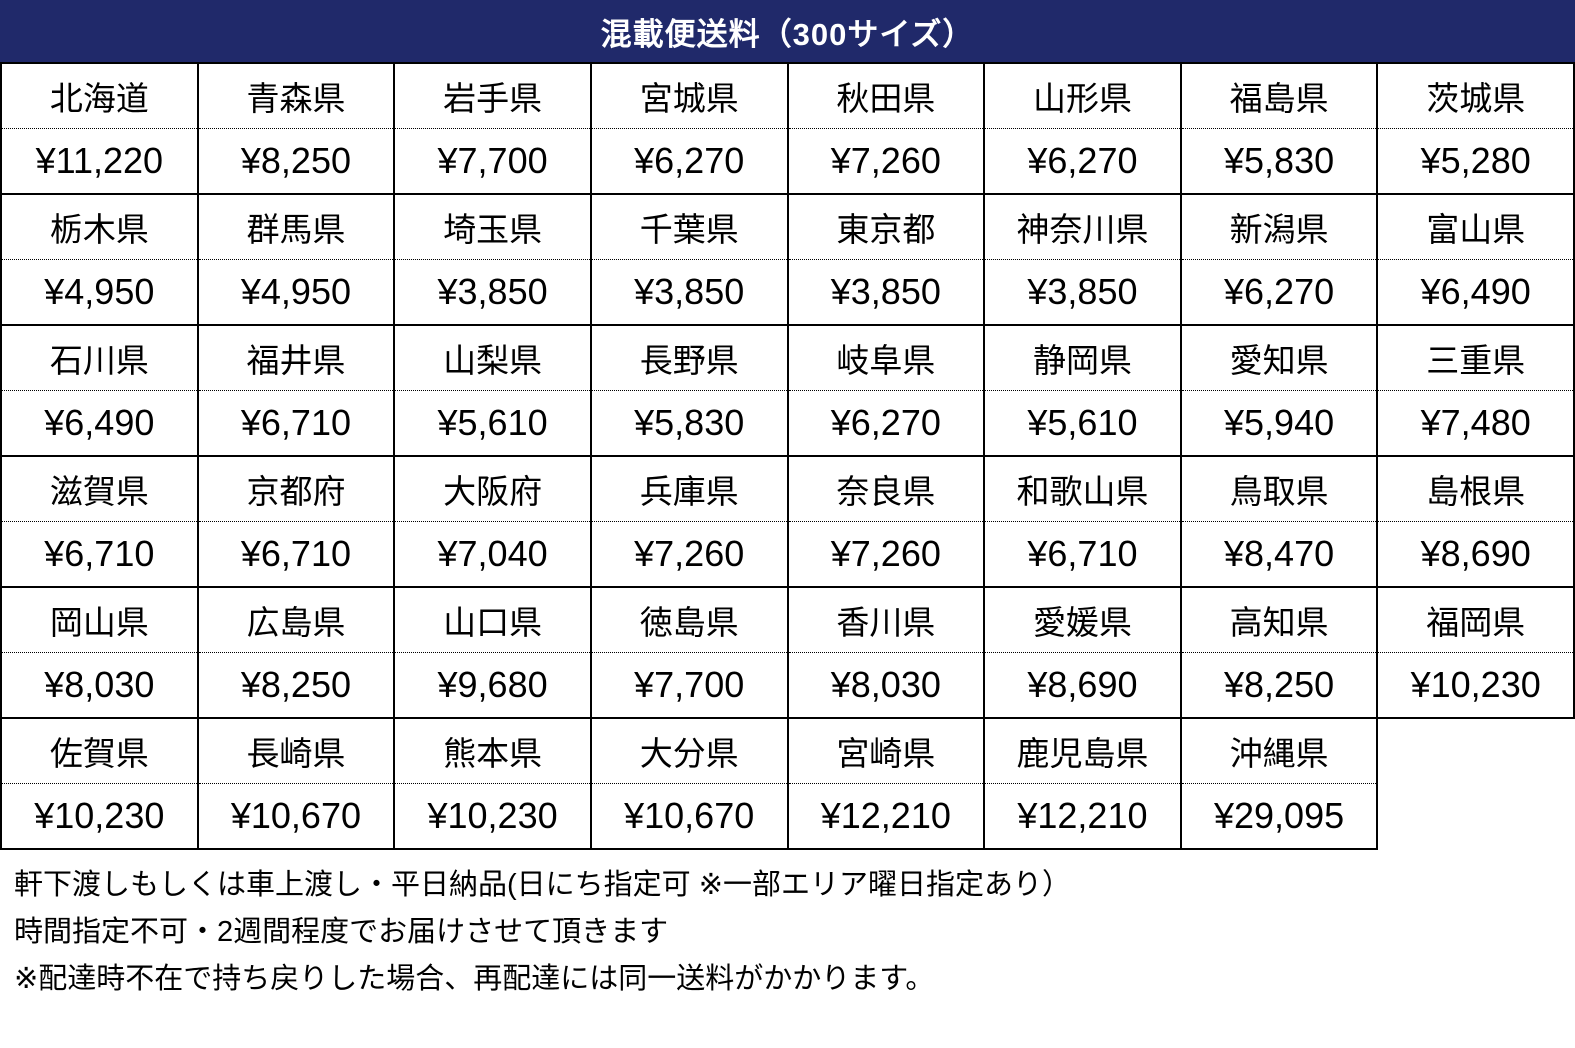  I want to click on prefecture-cell: 兵庫県, so click(689, 488).